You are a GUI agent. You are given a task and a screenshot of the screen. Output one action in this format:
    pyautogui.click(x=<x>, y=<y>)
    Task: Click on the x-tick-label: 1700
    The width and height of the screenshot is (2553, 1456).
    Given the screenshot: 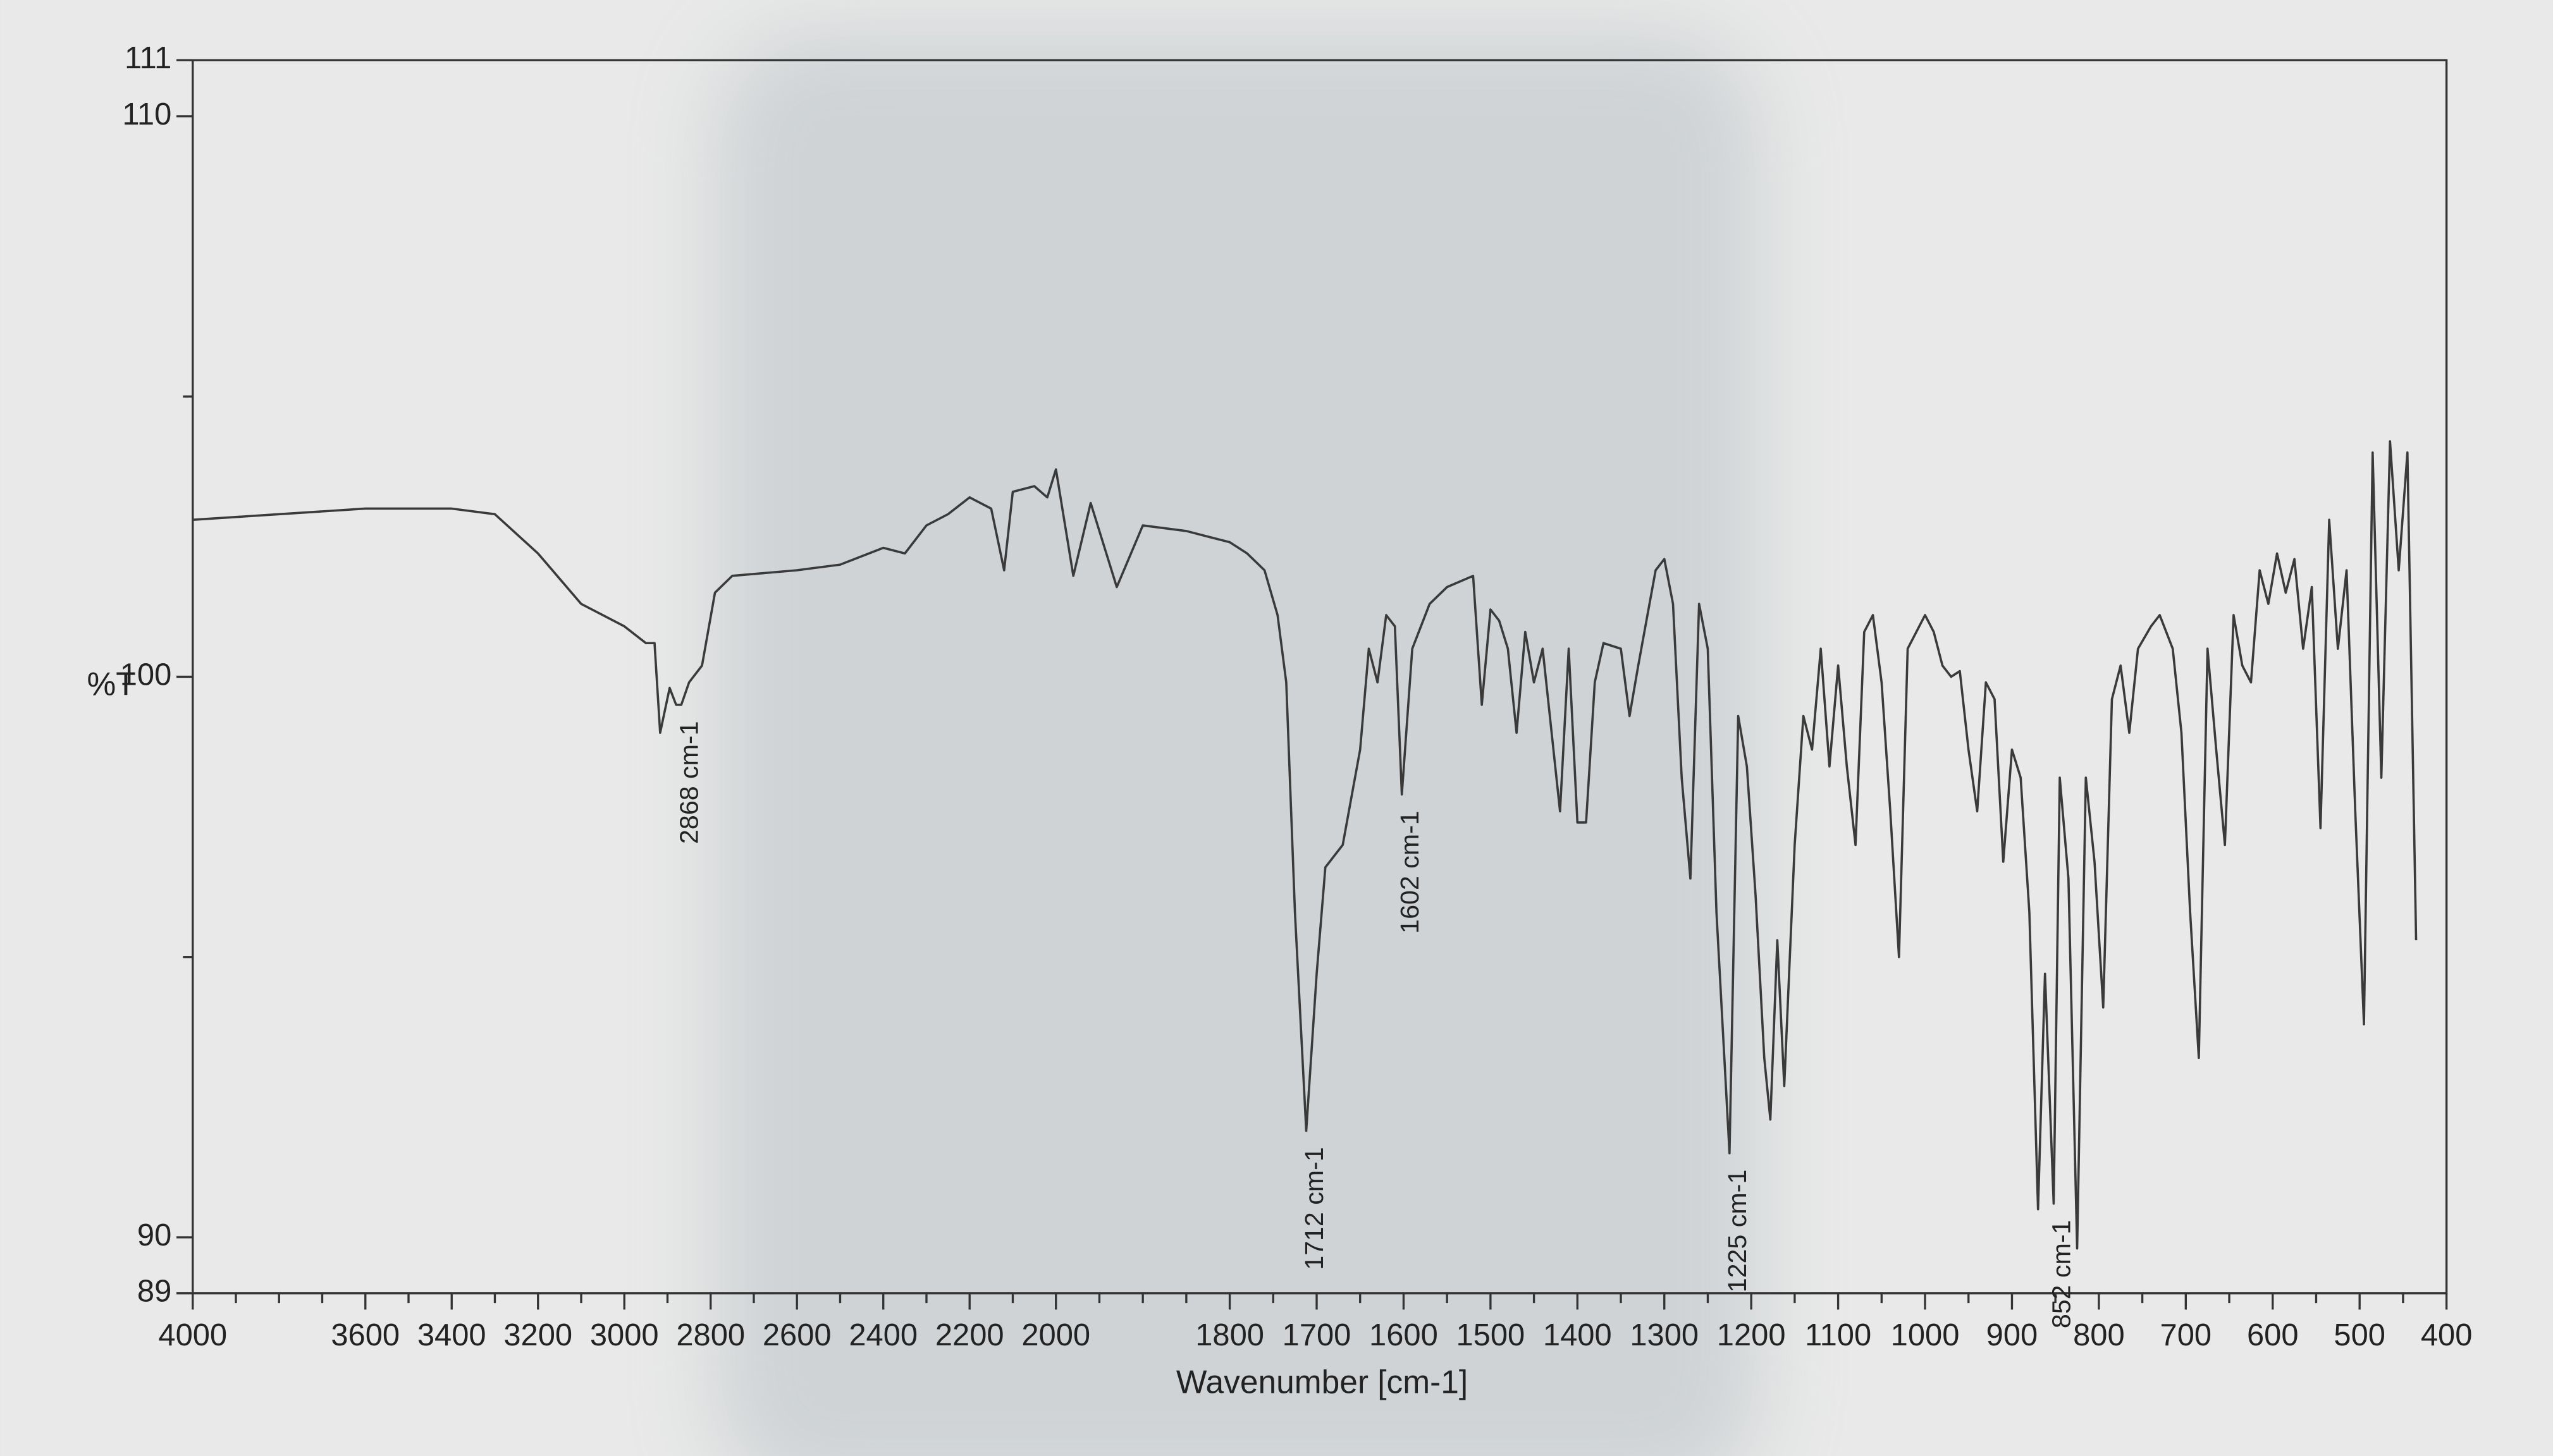 What is the action you would take?
    pyautogui.click(x=1317, y=1335)
    